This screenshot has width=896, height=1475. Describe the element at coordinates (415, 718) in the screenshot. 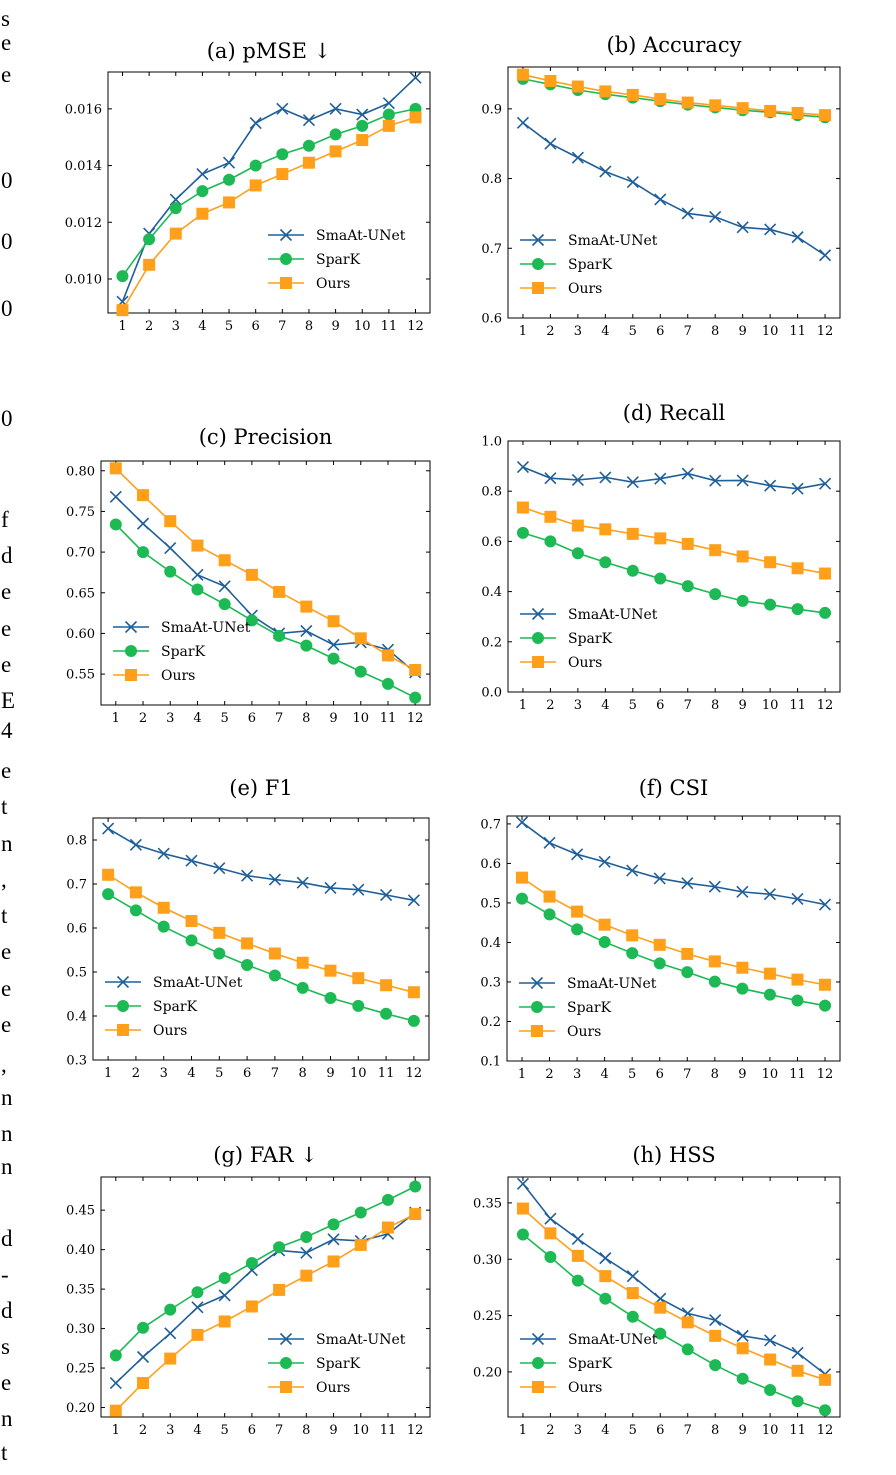

I see `x-tick-label: 12` at that location.